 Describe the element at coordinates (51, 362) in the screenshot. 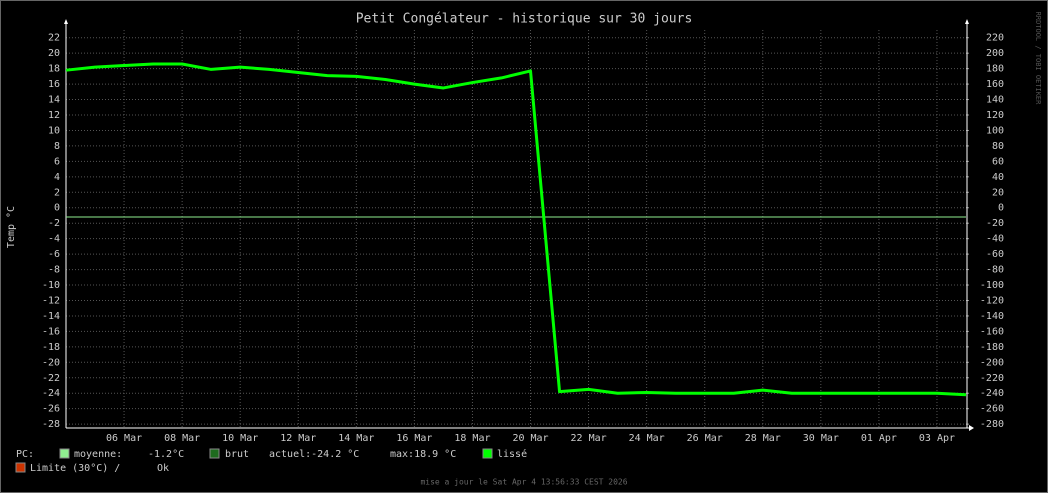

I see `y-tick-label: -20` at that location.